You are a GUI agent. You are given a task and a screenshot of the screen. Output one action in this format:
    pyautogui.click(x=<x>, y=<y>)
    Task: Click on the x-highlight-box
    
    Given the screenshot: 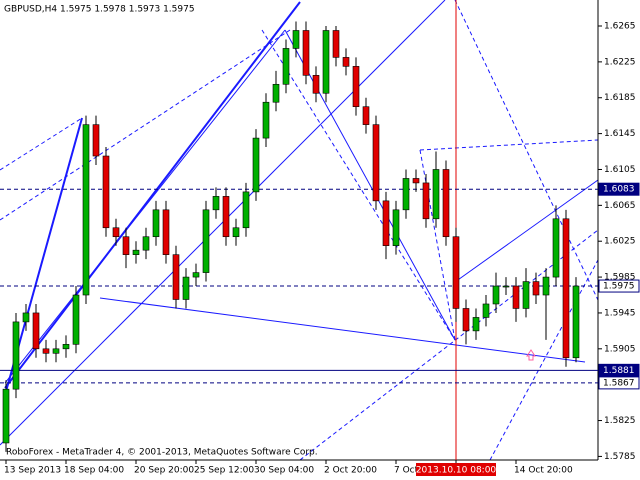 What is the action you would take?
    pyautogui.click(x=456, y=469)
    